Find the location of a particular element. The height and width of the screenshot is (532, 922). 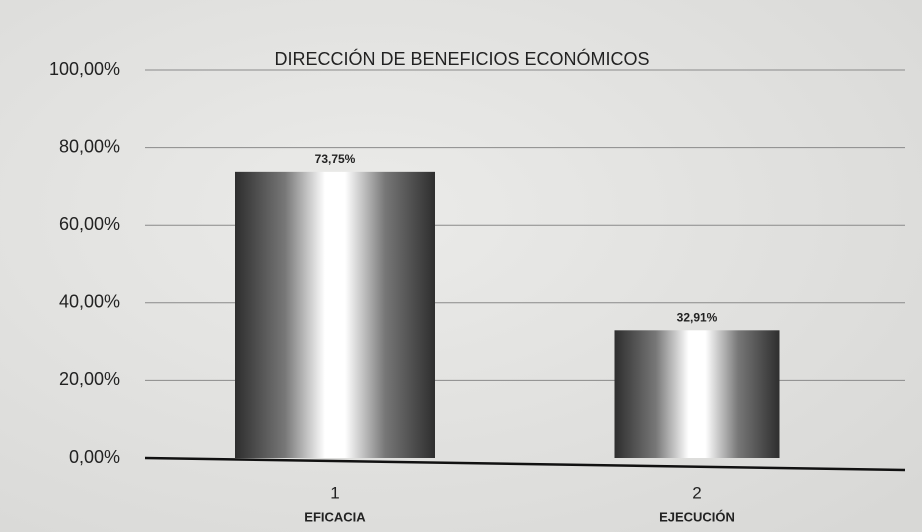

data-label: 32,91% is located at coordinates (697, 317).